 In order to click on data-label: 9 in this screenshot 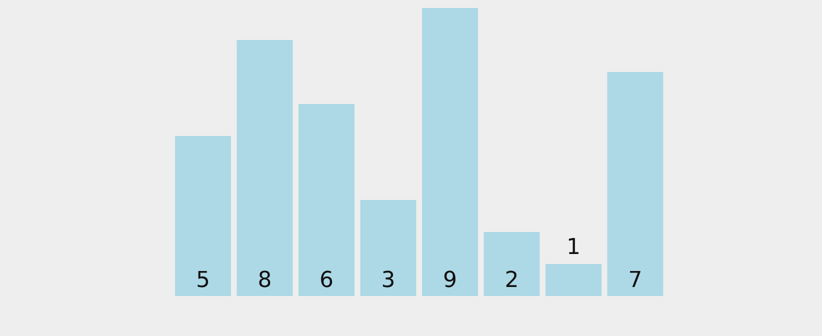, I will do `click(450, 280)`.